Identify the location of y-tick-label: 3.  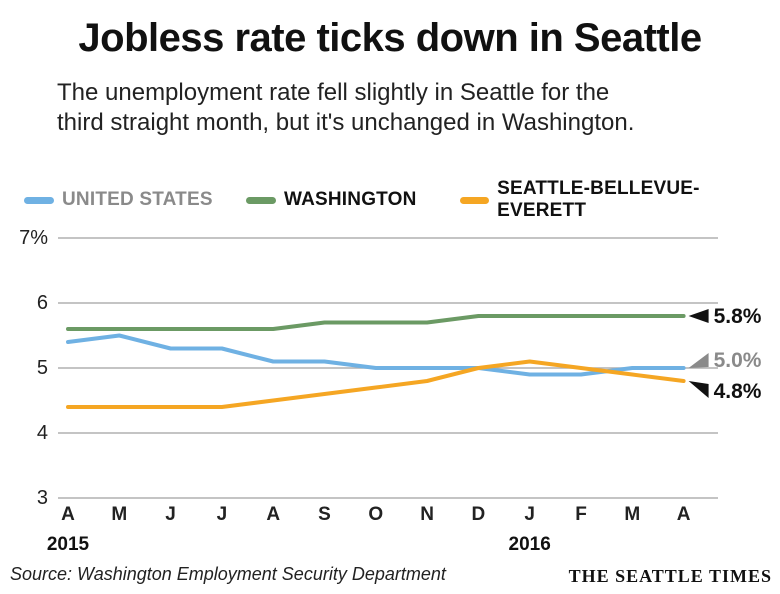
(42, 498).